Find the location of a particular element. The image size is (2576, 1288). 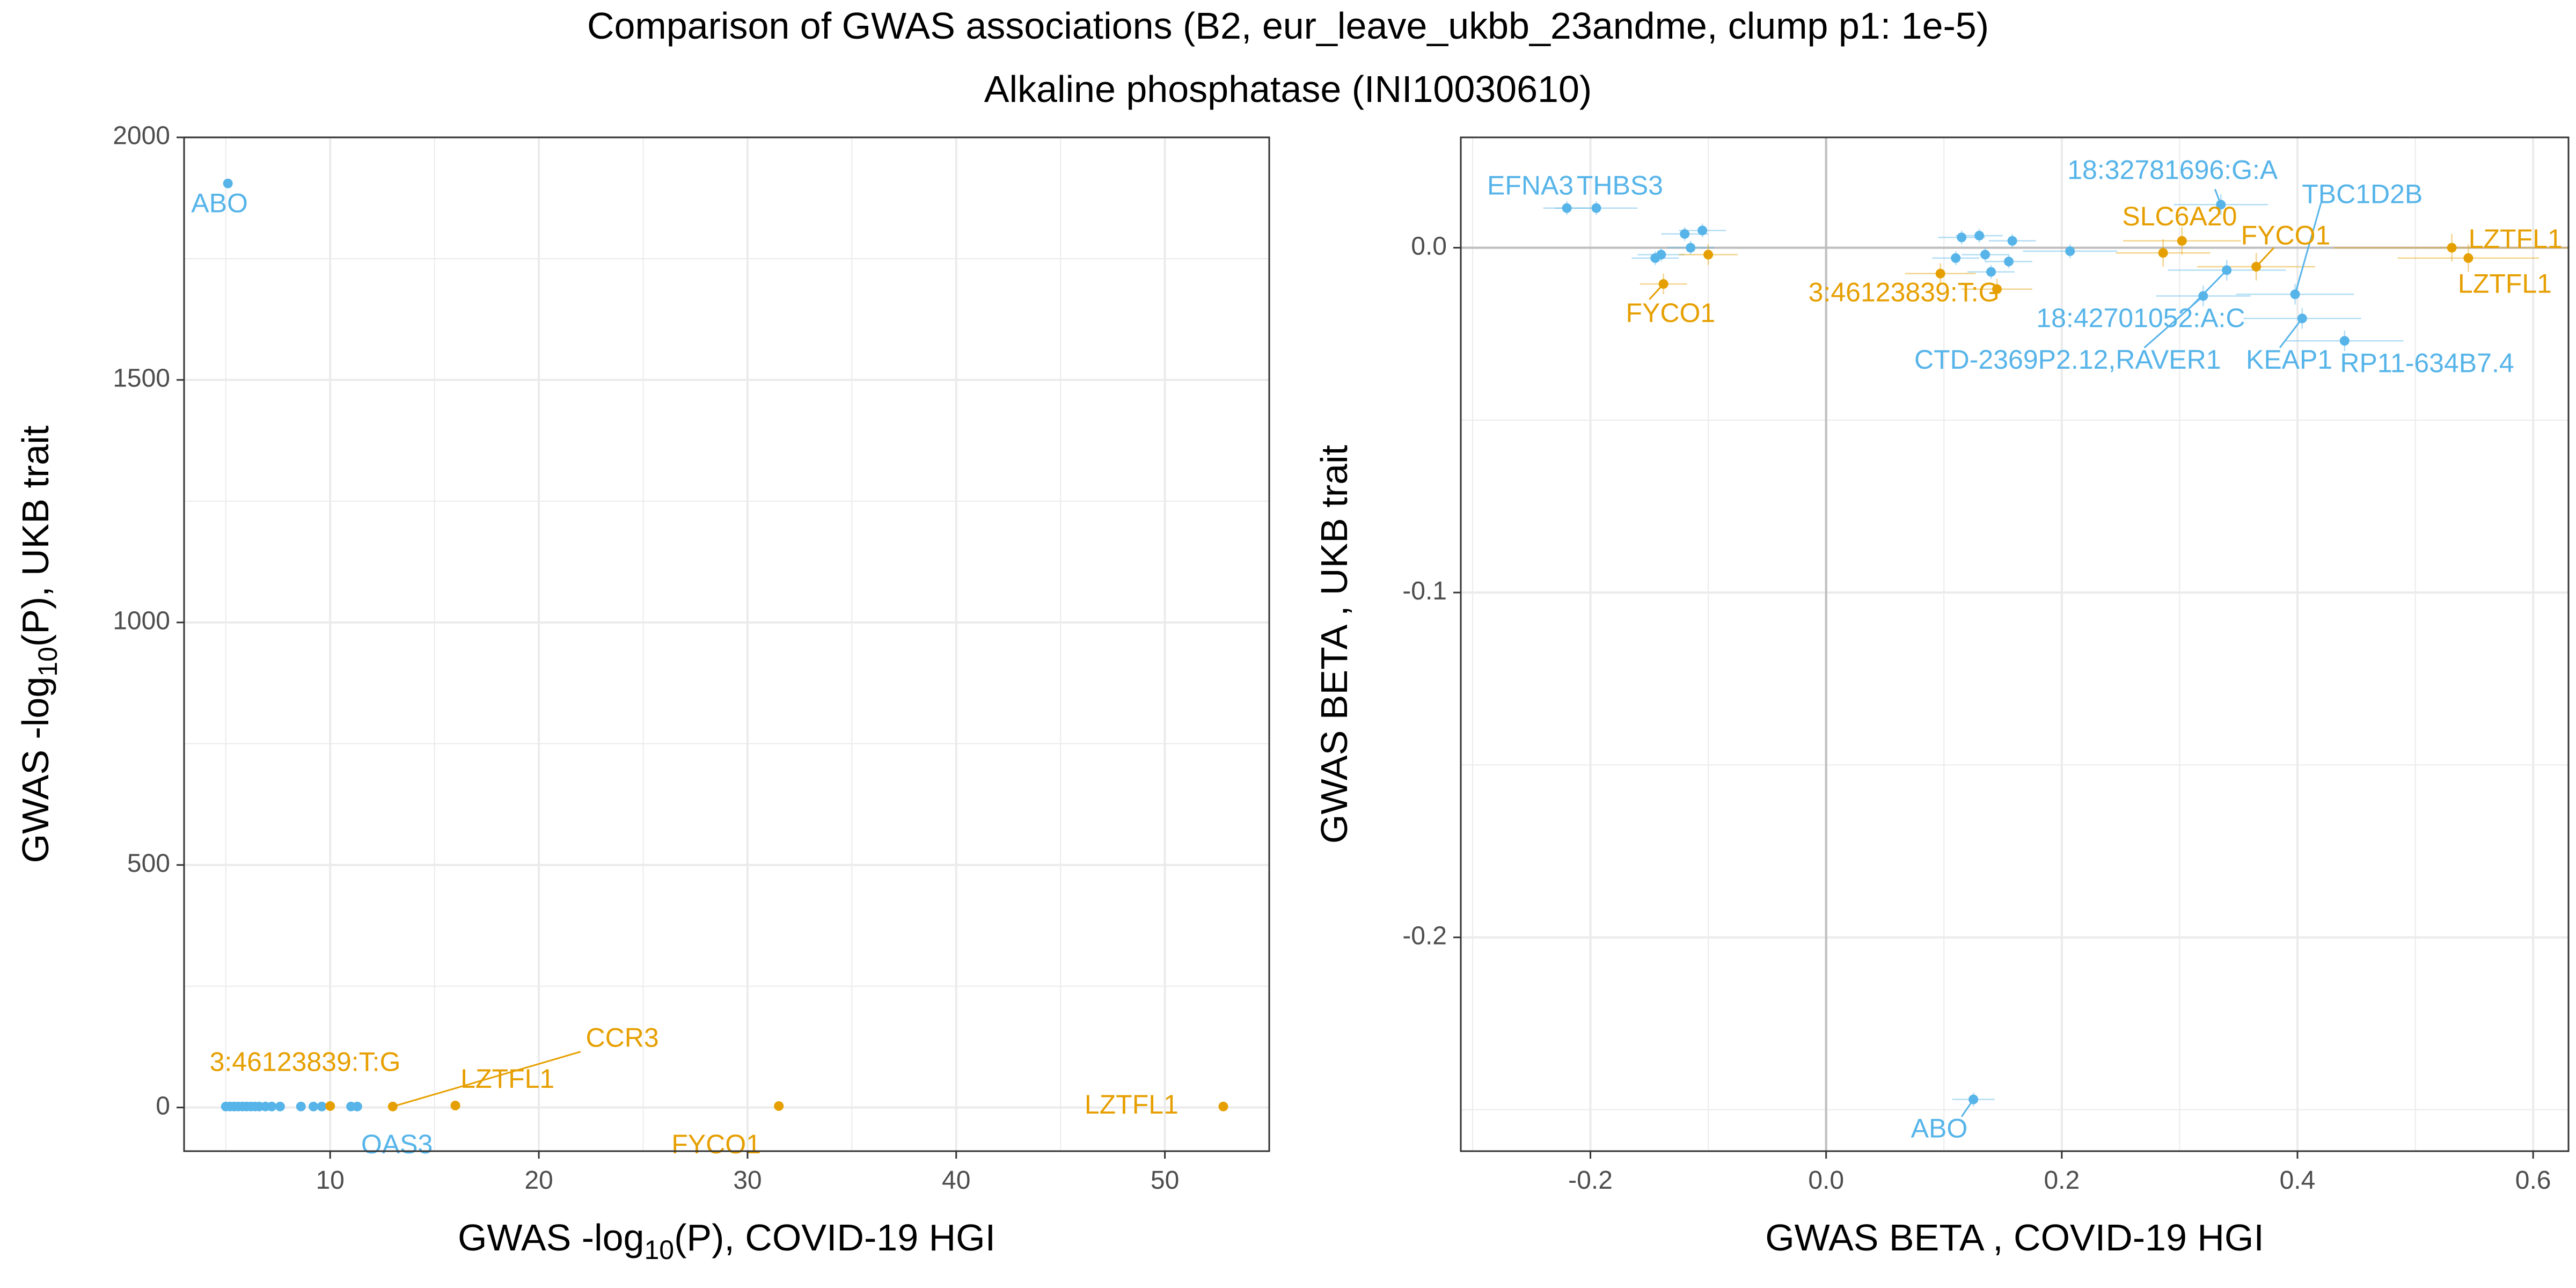

point-label: THBS3 is located at coordinates (1620, 185).